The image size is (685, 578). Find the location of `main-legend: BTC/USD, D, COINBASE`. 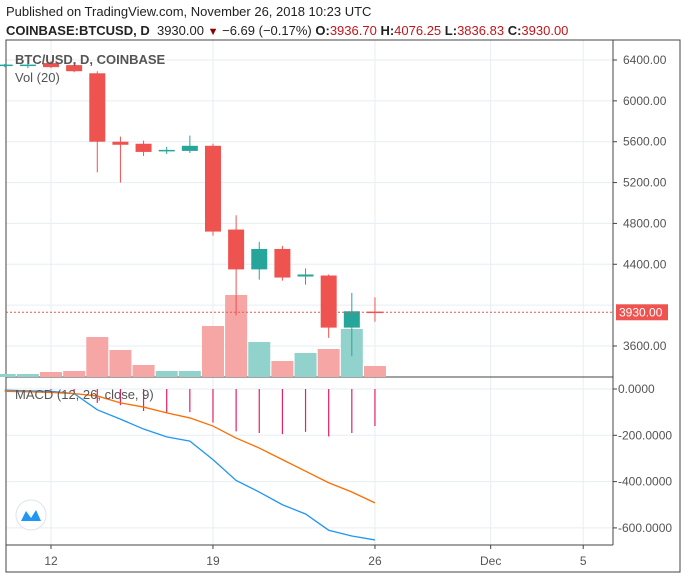

main-legend: BTC/USD, D, COINBASE is located at coordinates (90, 59).